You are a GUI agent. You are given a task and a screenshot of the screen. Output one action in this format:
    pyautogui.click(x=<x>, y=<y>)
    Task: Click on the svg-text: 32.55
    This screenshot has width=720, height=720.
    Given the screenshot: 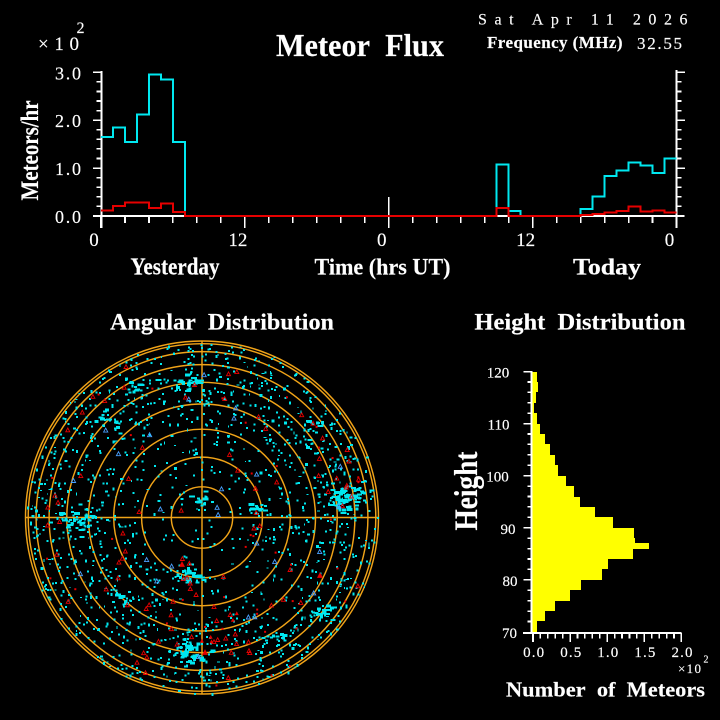 What is the action you would take?
    pyautogui.click(x=659, y=43)
    